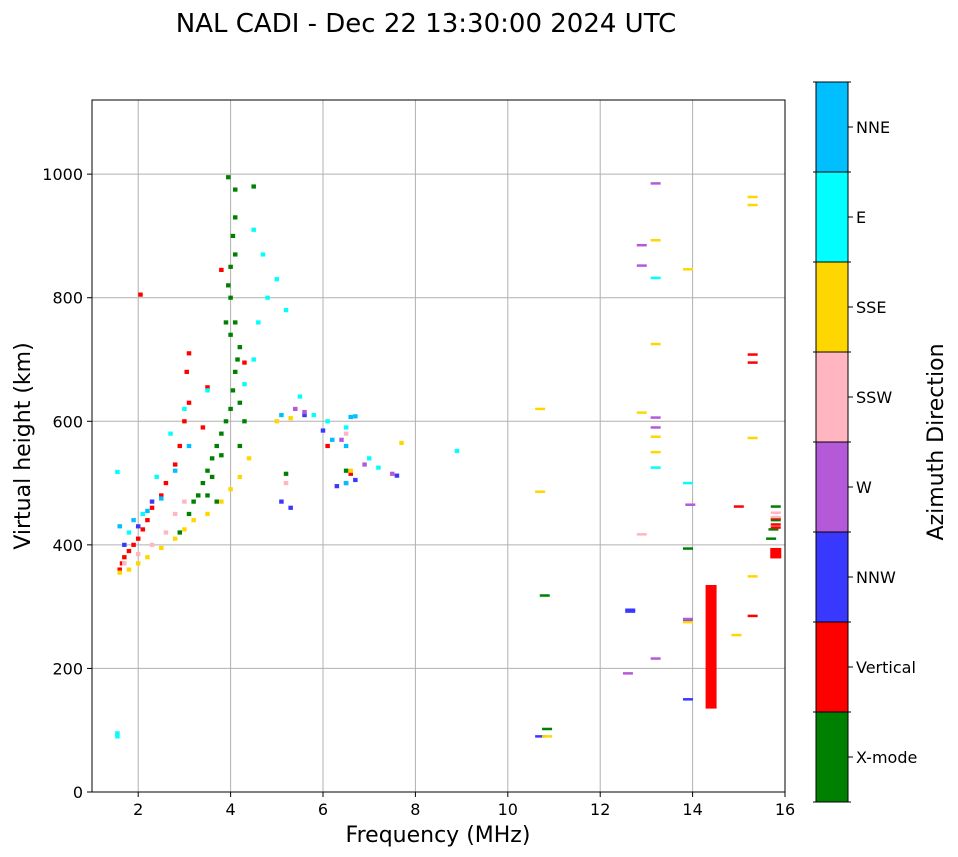 This screenshot has width=958, height=857. I want to click on y-tick-label: 800, so click(67, 298).